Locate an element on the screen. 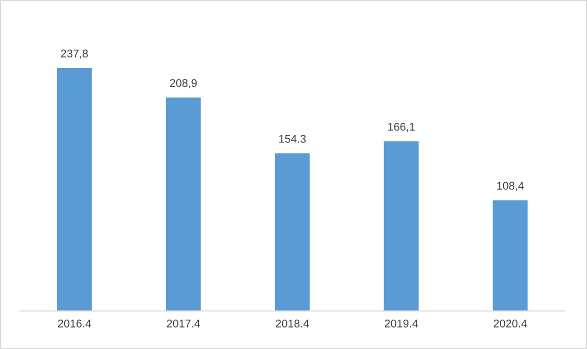 This screenshot has height=349, width=587. data-label: 166,1 is located at coordinates (401, 127).